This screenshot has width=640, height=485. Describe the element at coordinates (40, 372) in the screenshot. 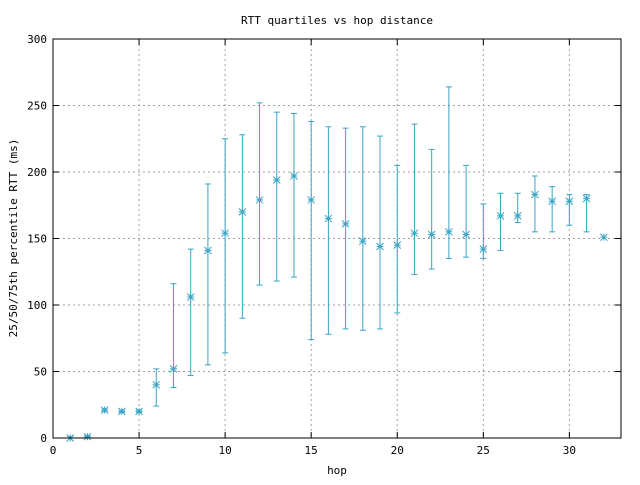

I see `y-tick-label: 50` at that location.